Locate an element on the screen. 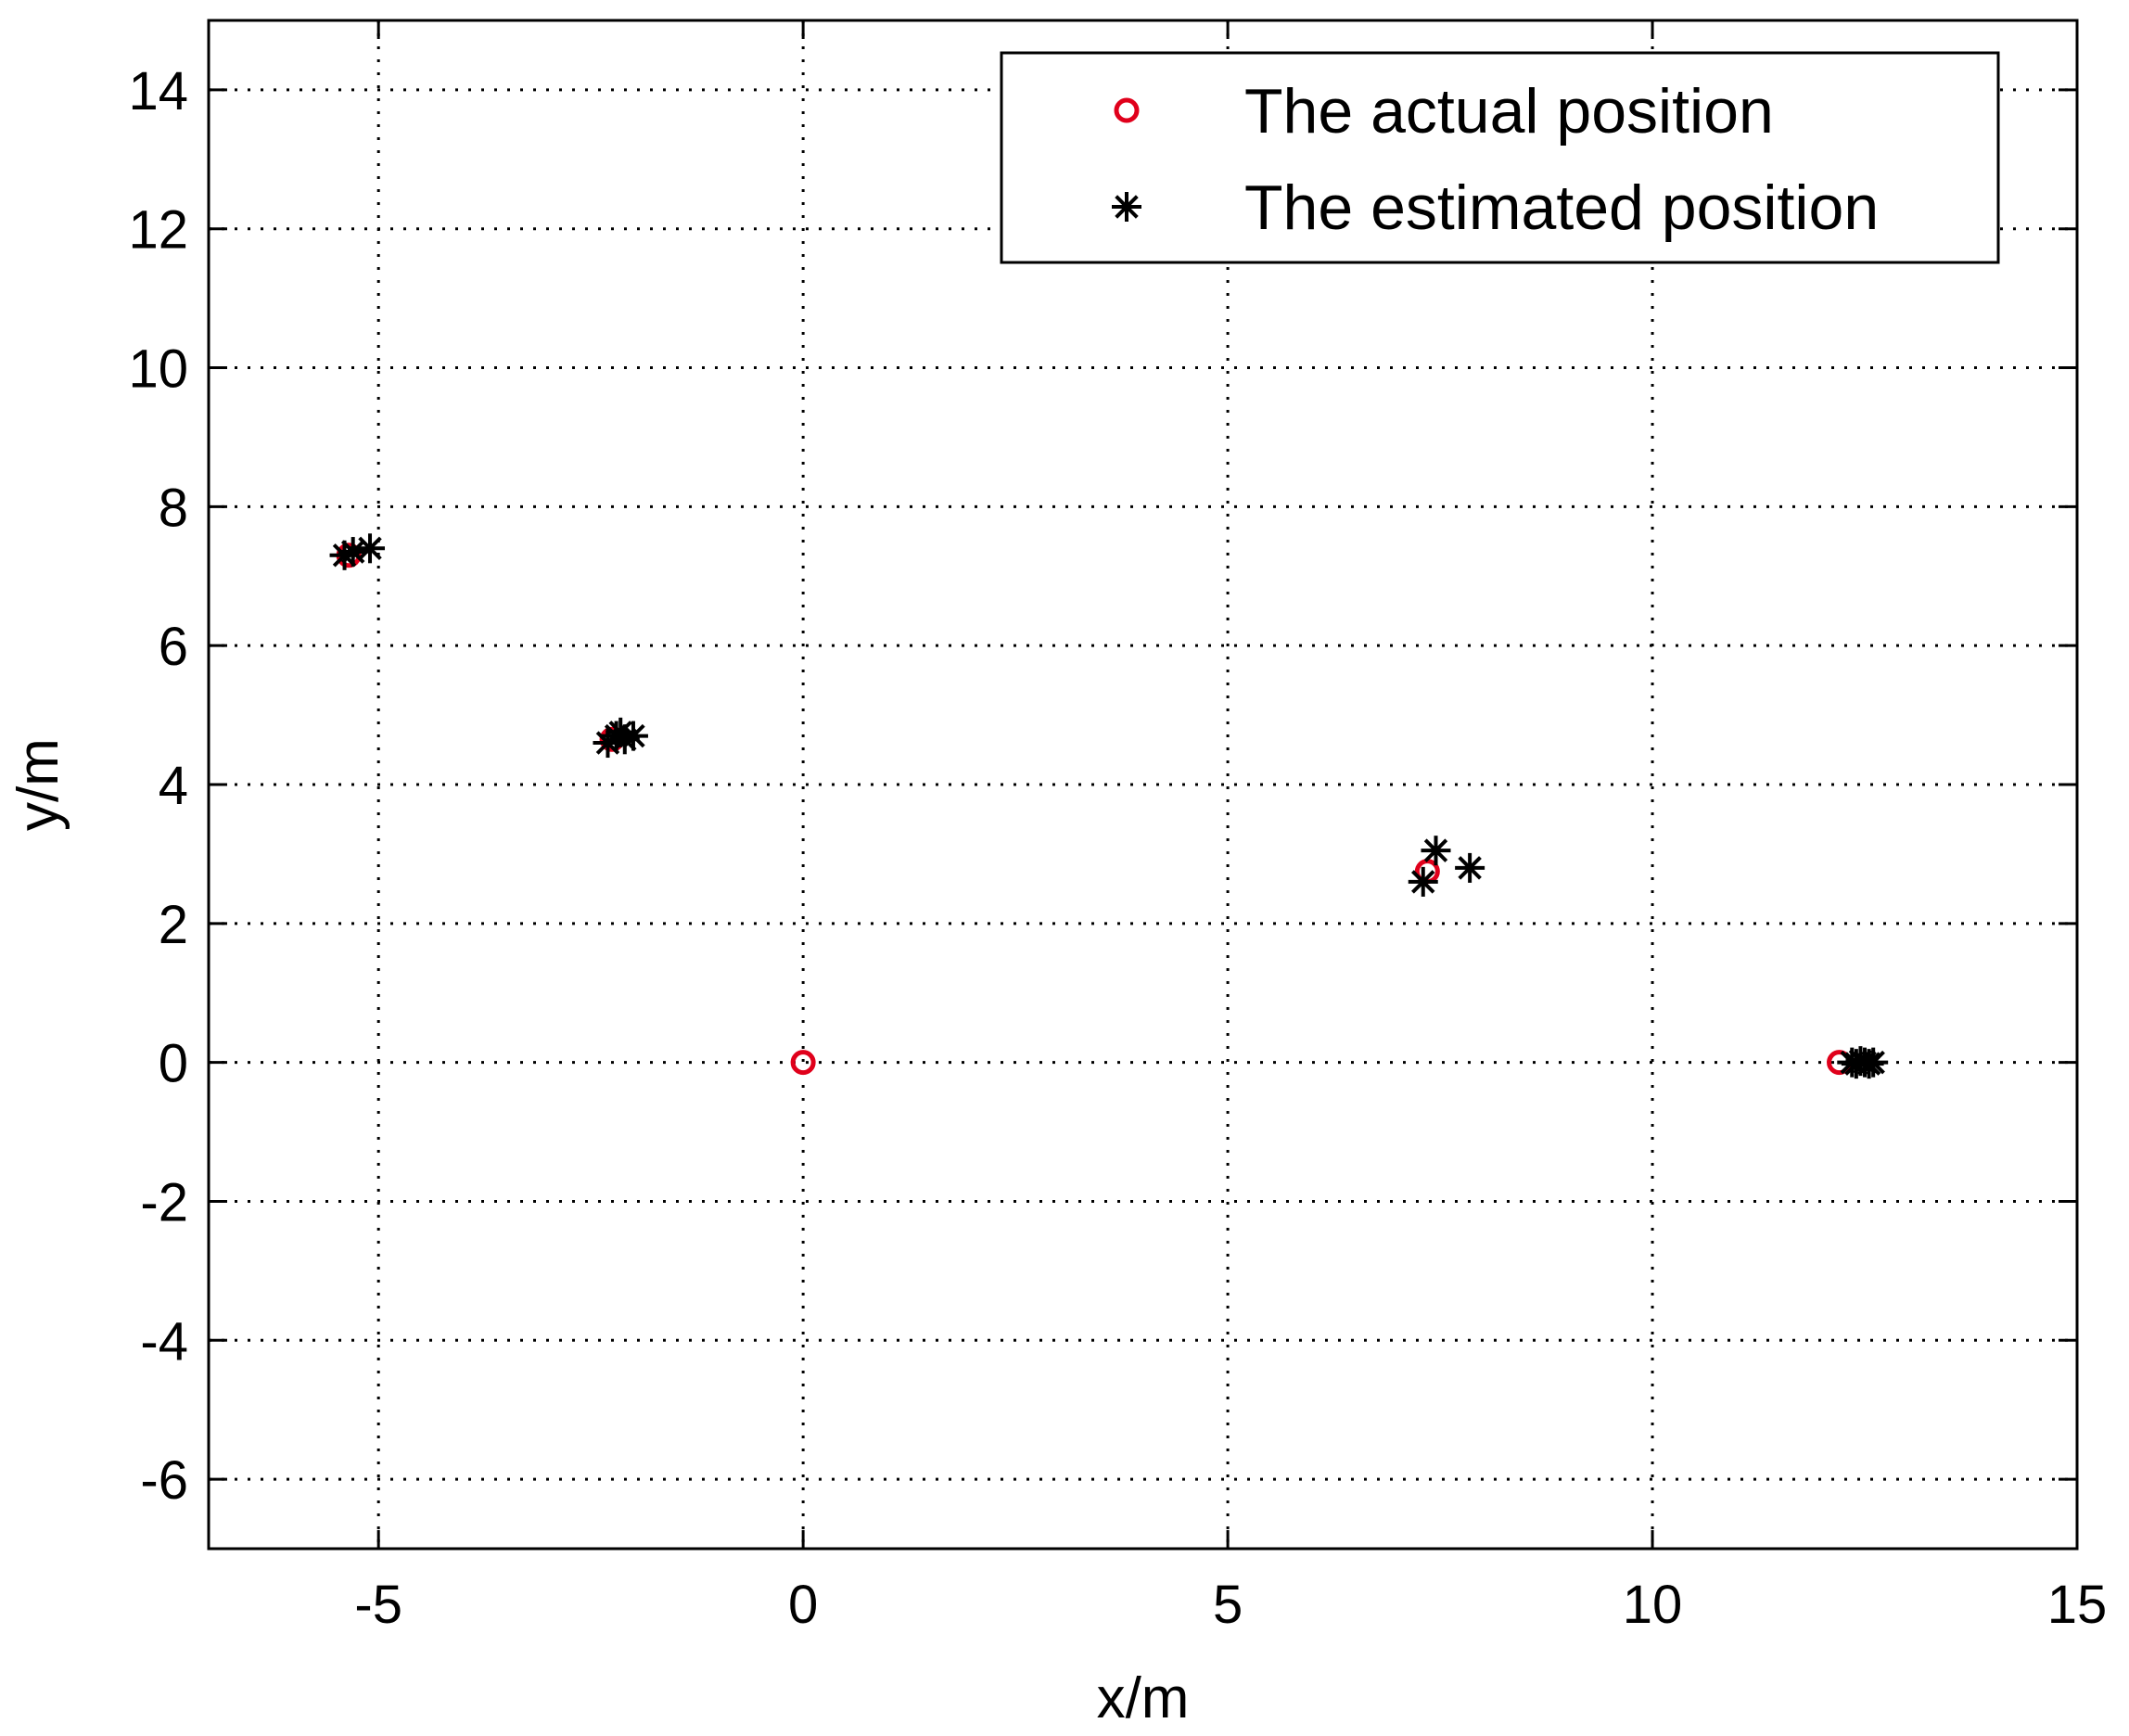 This screenshot has width=2129, height=1736. y-tick-label: 14 is located at coordinates (158, 91).